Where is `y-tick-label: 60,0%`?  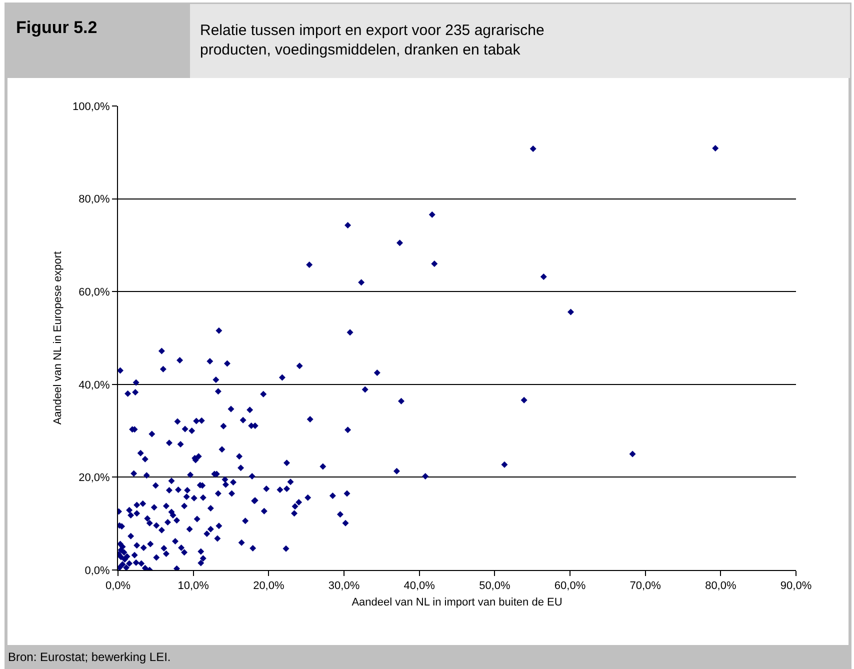
y-tick-label: 60,0% is located at coordinates (94, 292).